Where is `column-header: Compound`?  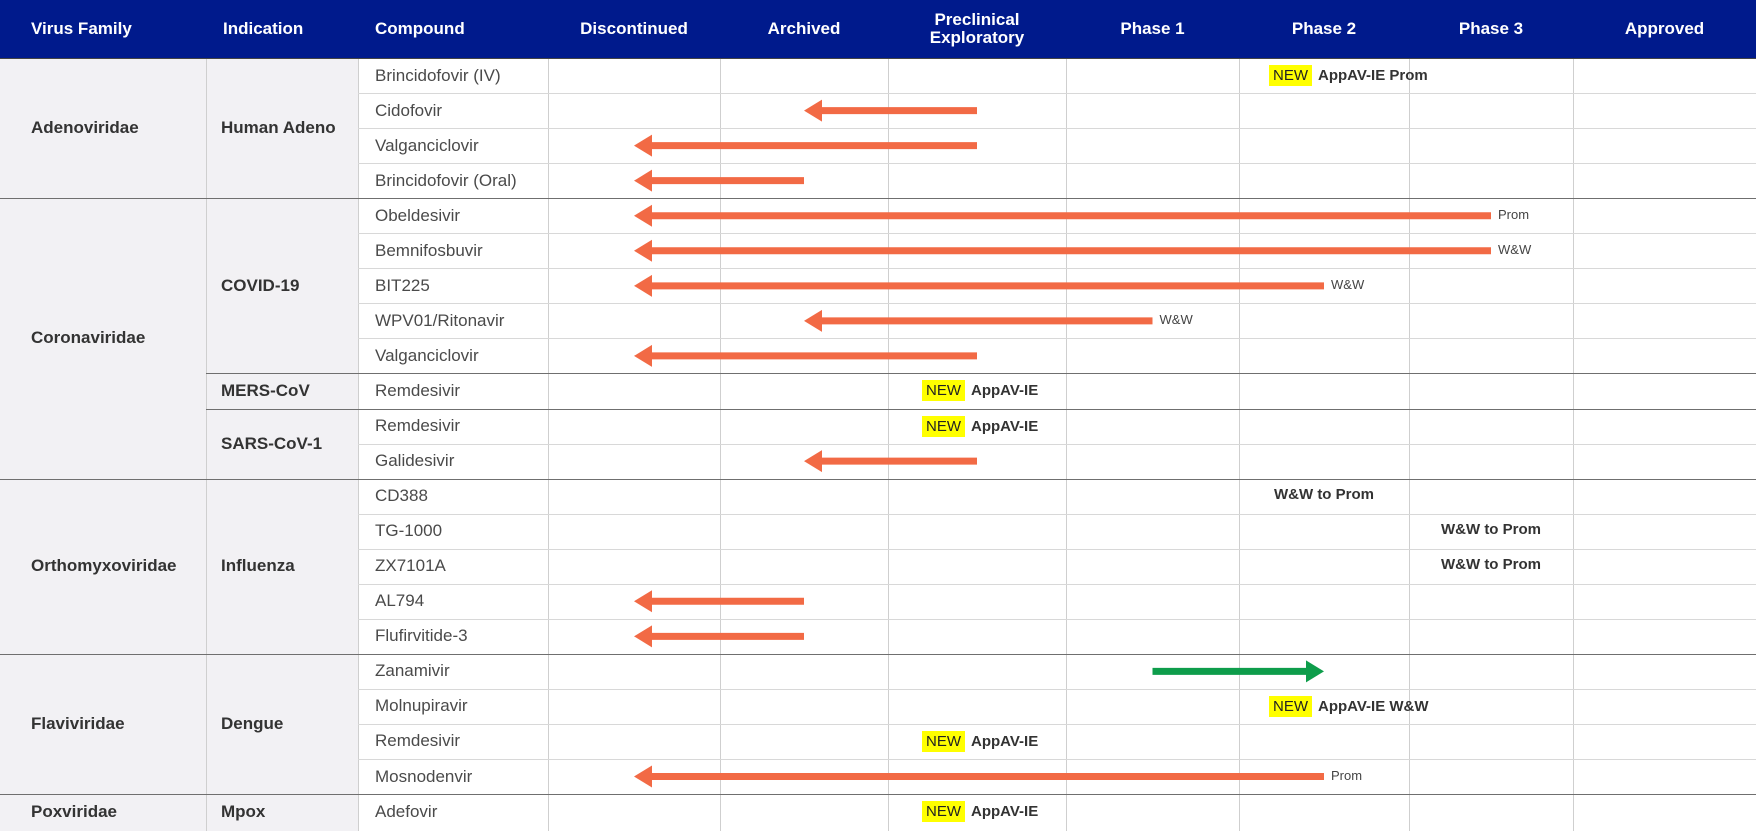 column-header: Compound is located at coordinates (461, 29).